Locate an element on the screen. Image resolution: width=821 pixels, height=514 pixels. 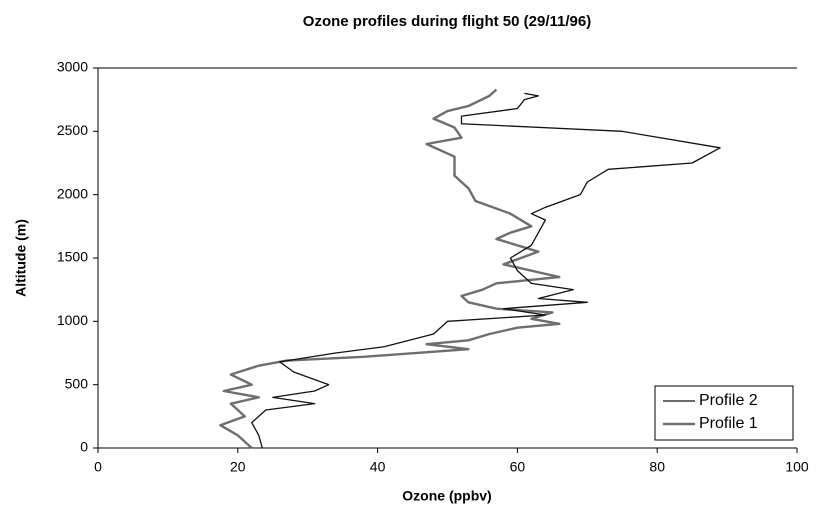
y-axis-label: Altitude (m) is located at coordinates (21, 258).